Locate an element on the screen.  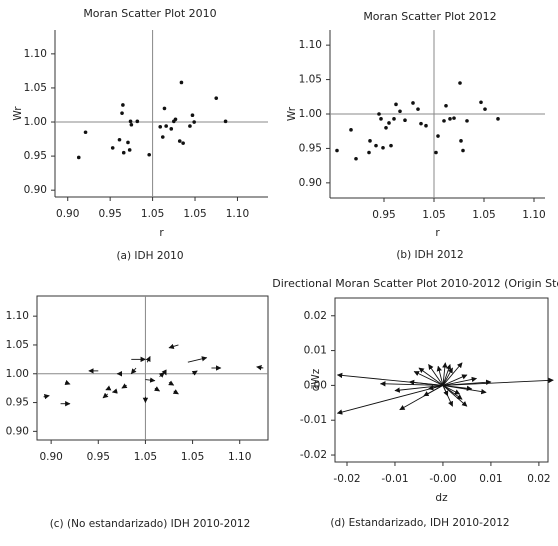
y-axis-label: dWz is located at coordinates (316, 379).